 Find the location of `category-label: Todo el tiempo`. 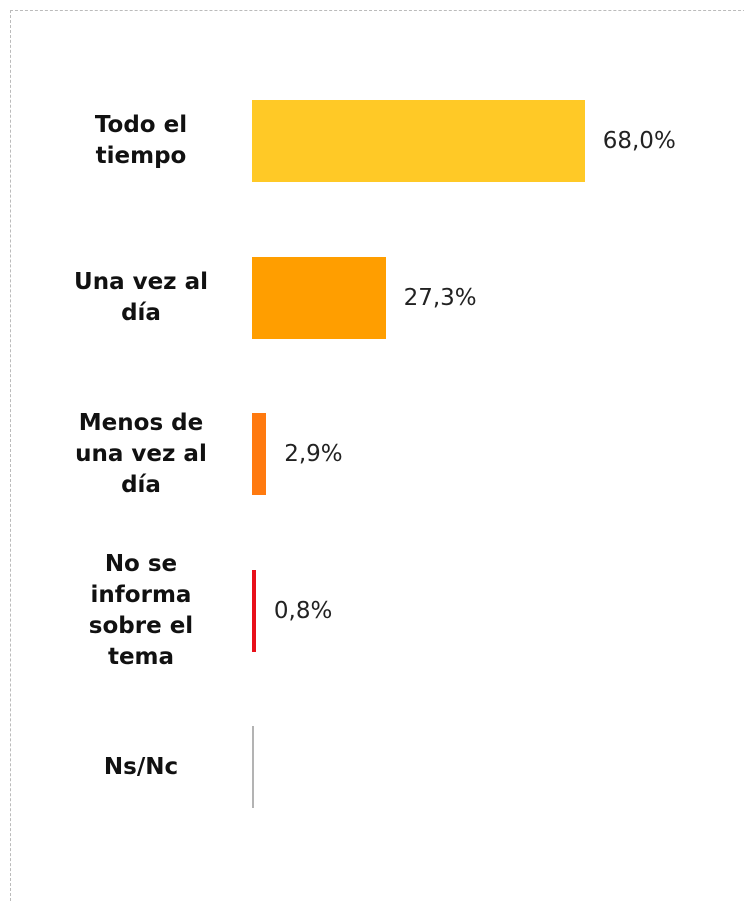

category-label: Todo el tiempo is located at coordinates (141, 140).